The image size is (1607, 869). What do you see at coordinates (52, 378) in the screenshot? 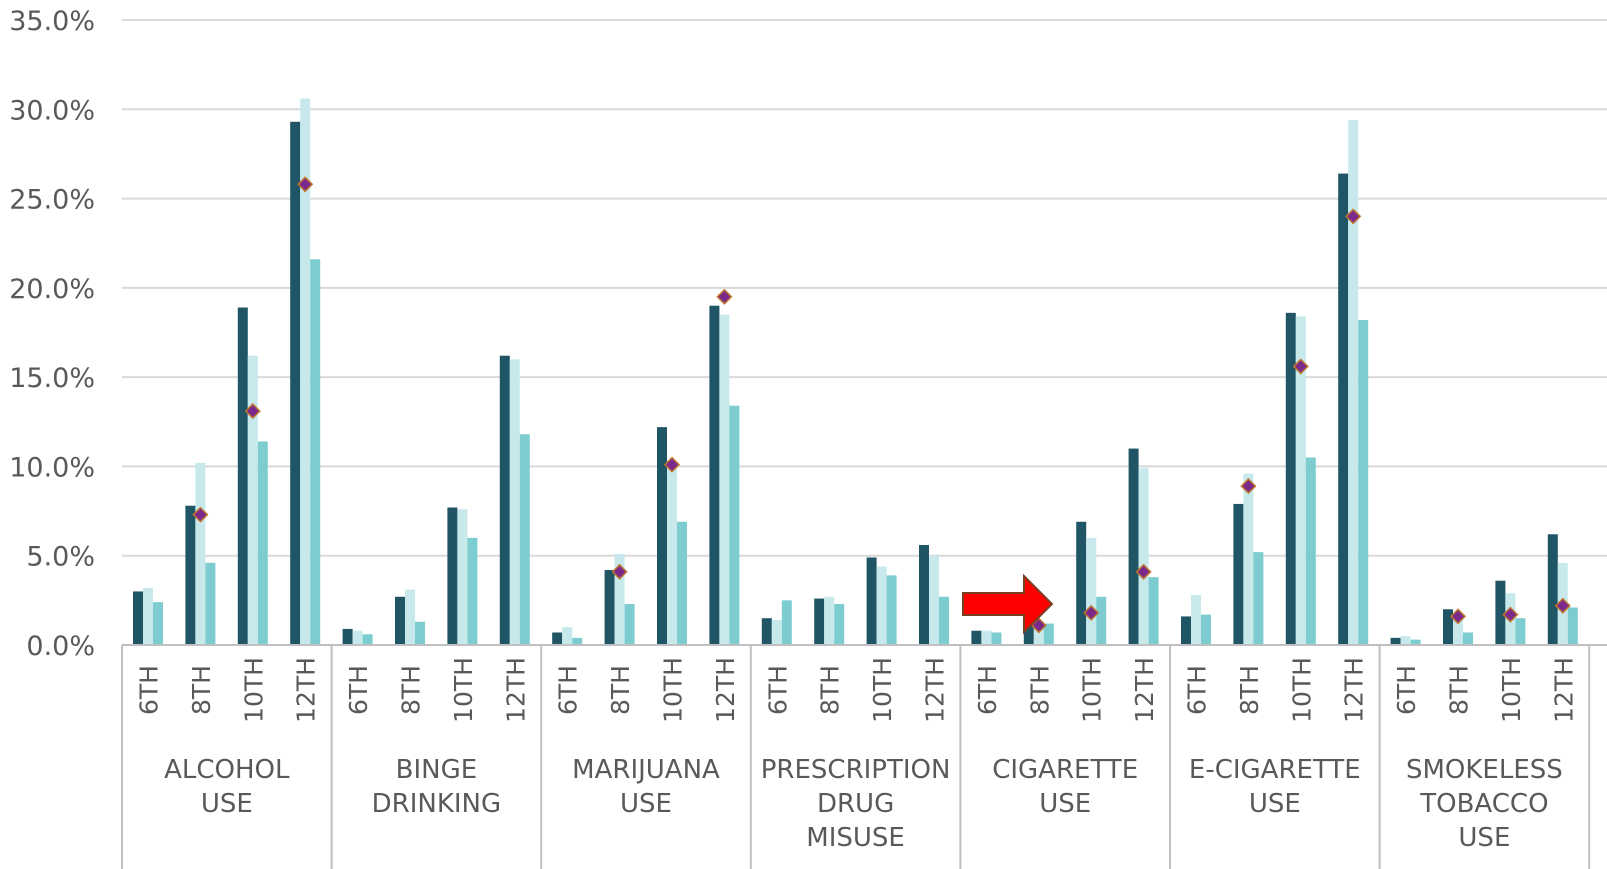
I see `y-tick-label: 15.0%` at bounding box center [52, 378].